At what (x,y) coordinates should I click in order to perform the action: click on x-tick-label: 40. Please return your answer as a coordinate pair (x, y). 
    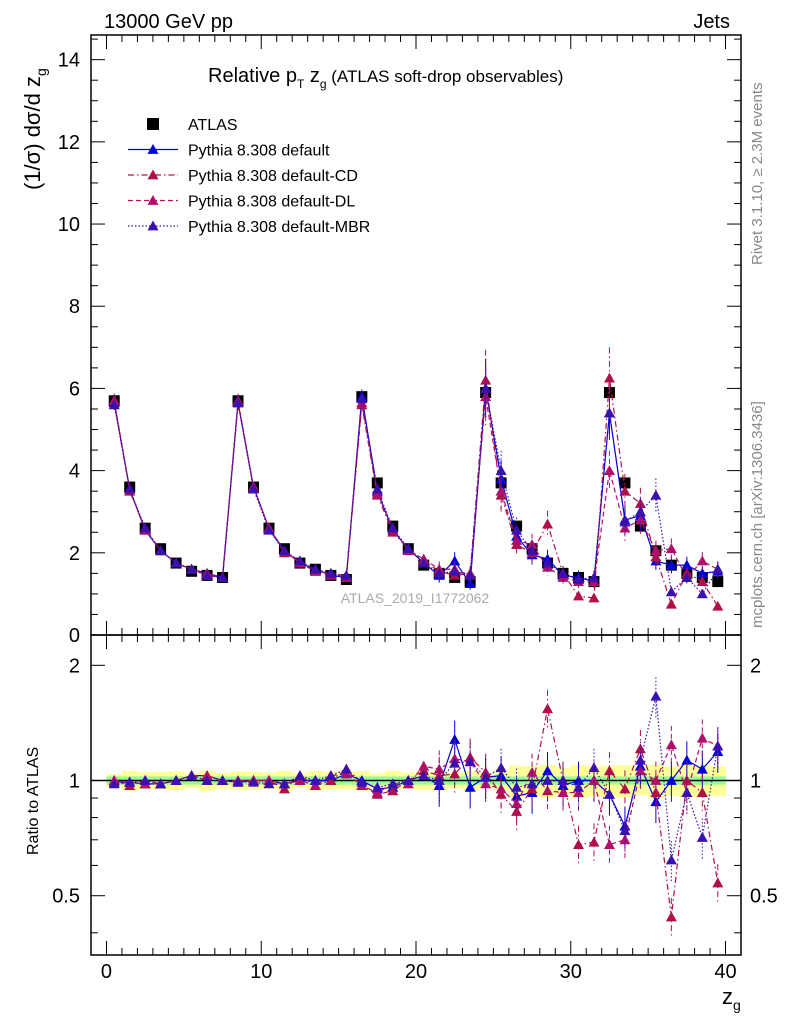
    Looking at the image, I should click on (725, 972).